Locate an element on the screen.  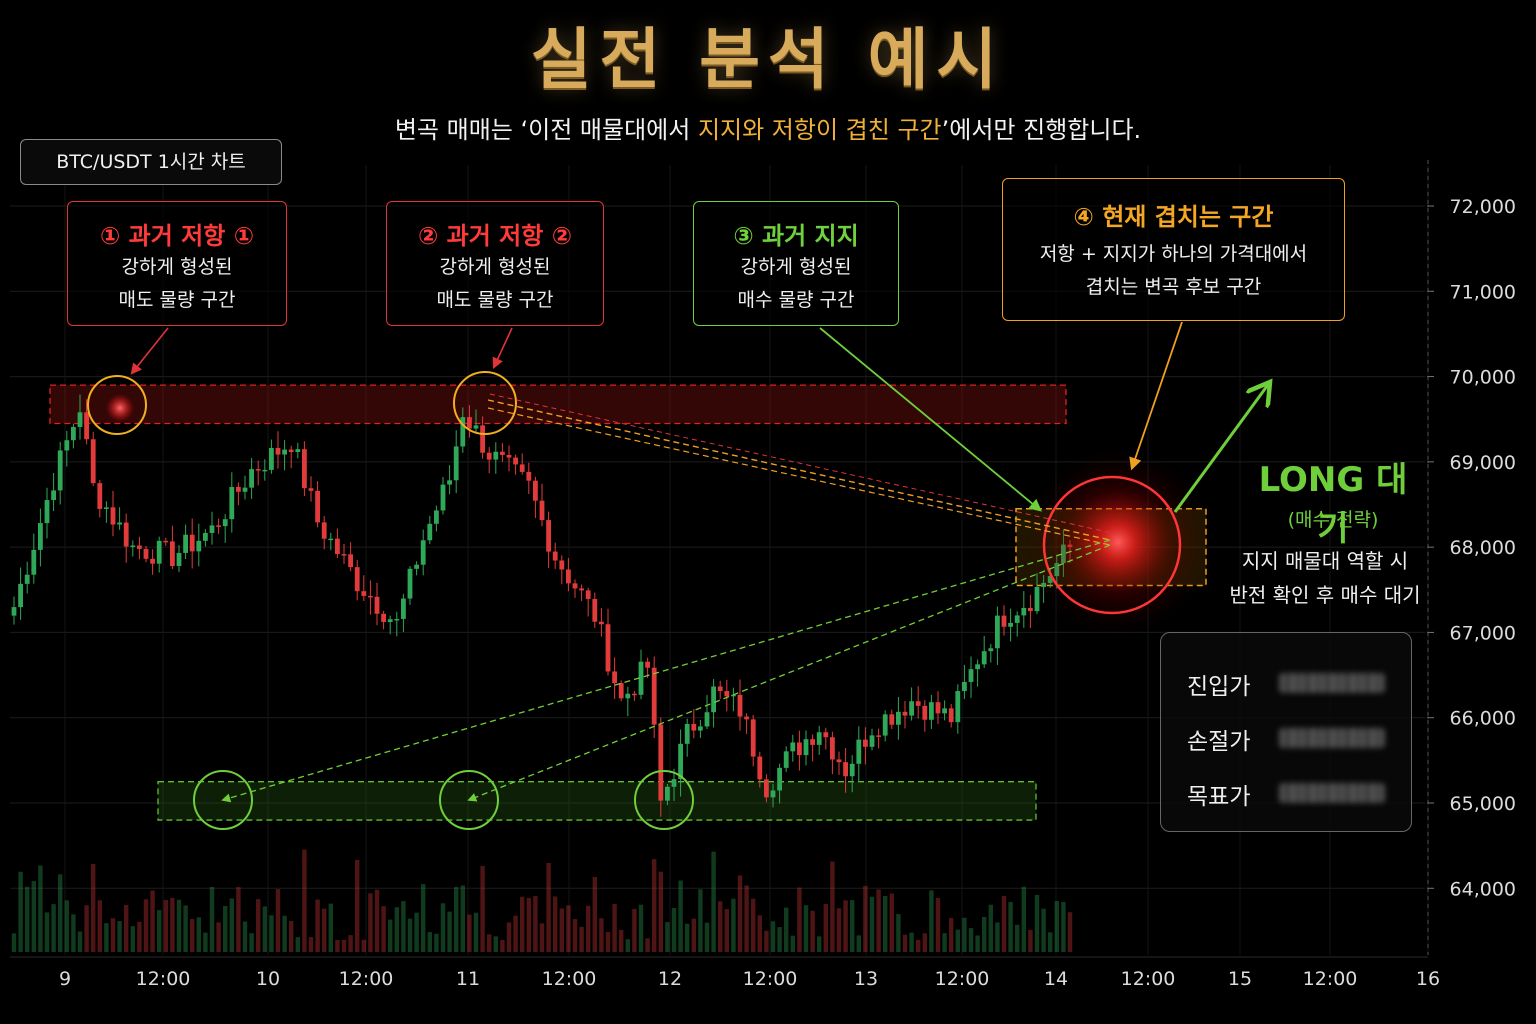
support-zone is located at coordinates (597, 801).